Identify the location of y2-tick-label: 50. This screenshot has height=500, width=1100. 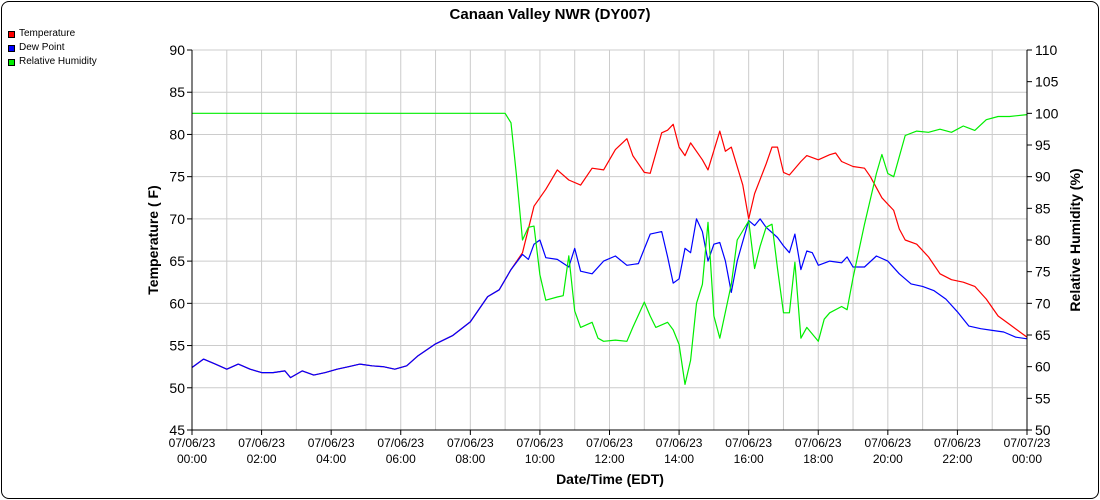
(1043, 430).